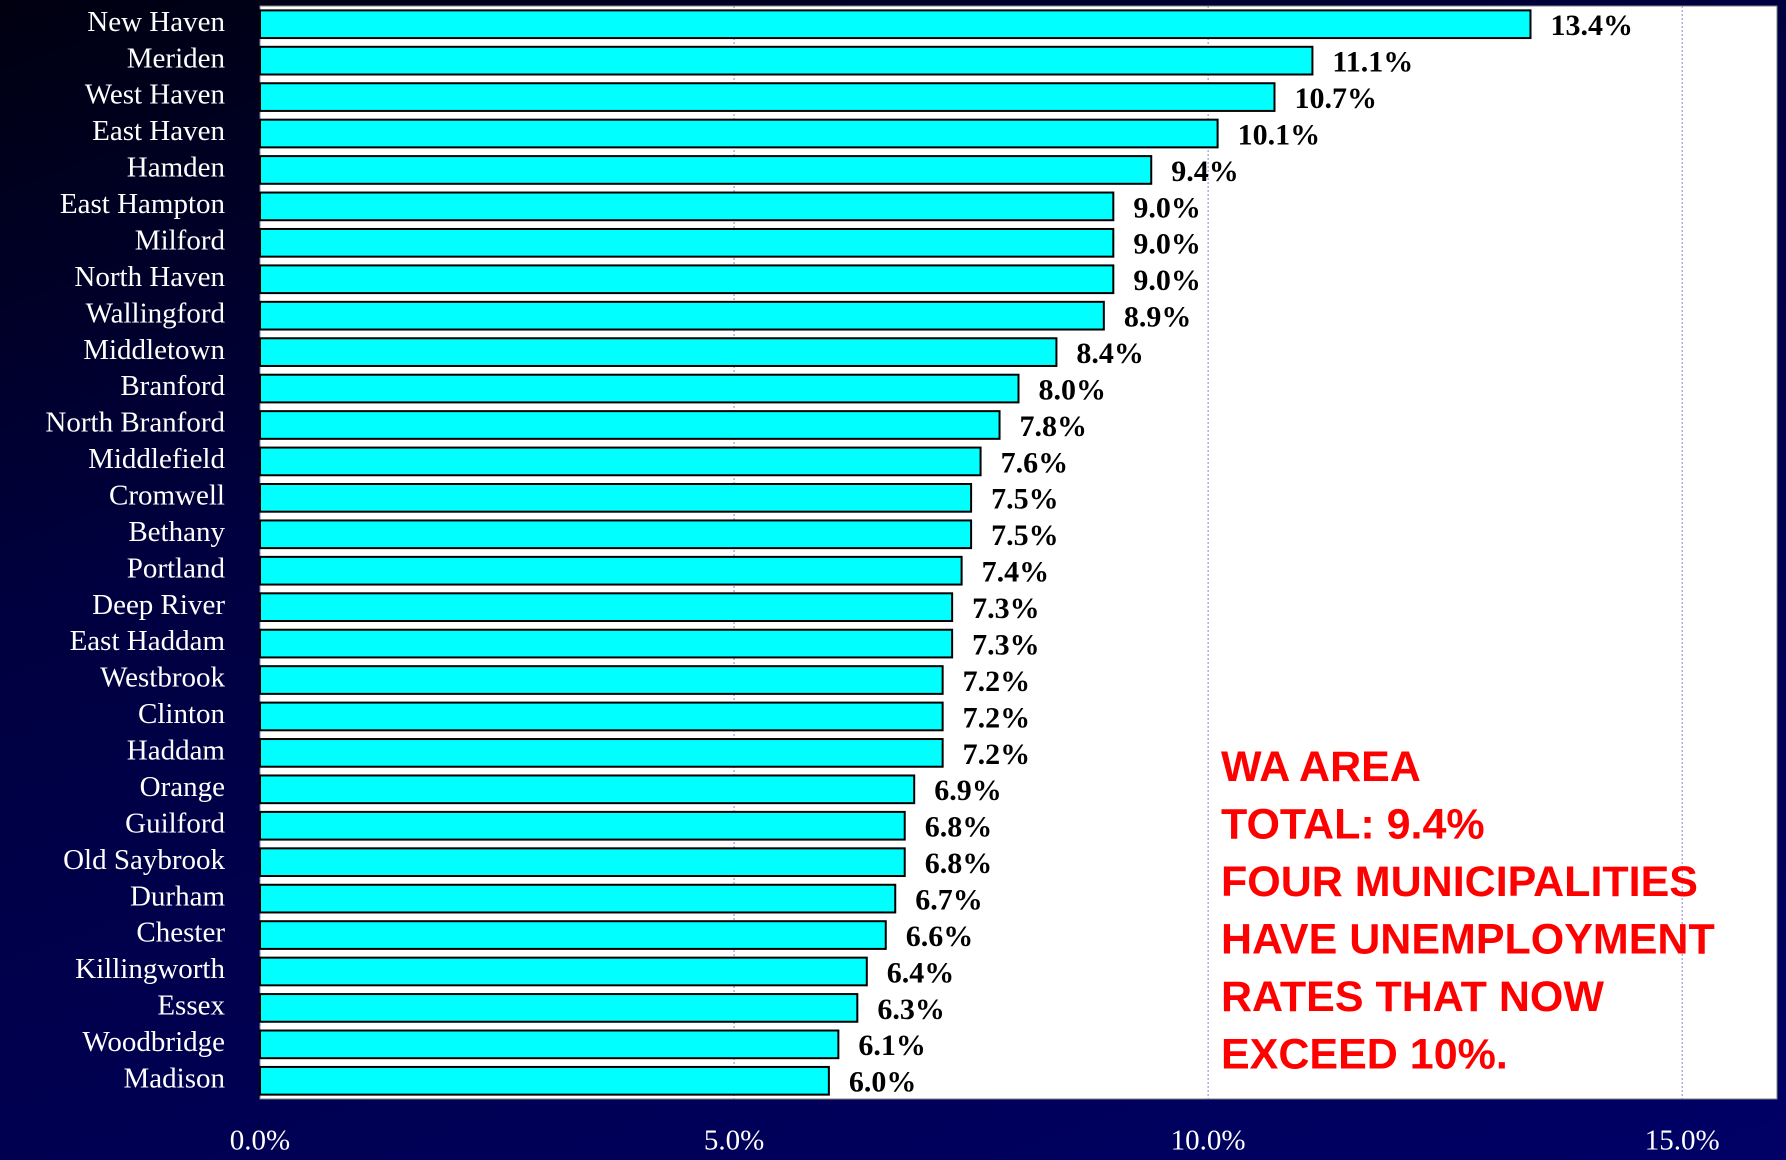 The width and height of the screenshot is (1786, 1160). I want to click on y-tick-label: Deep River, so click(158, 605).